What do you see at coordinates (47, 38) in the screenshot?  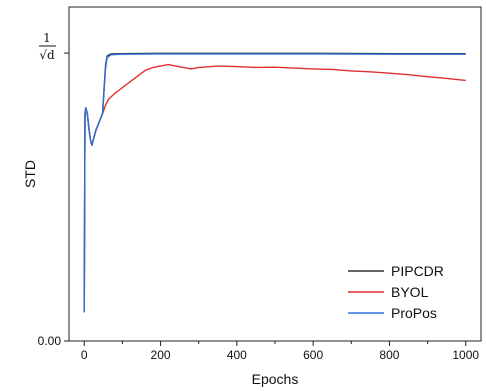 I see `y-tick-label-top-numerator: 1` at bounding box center [47, 38].